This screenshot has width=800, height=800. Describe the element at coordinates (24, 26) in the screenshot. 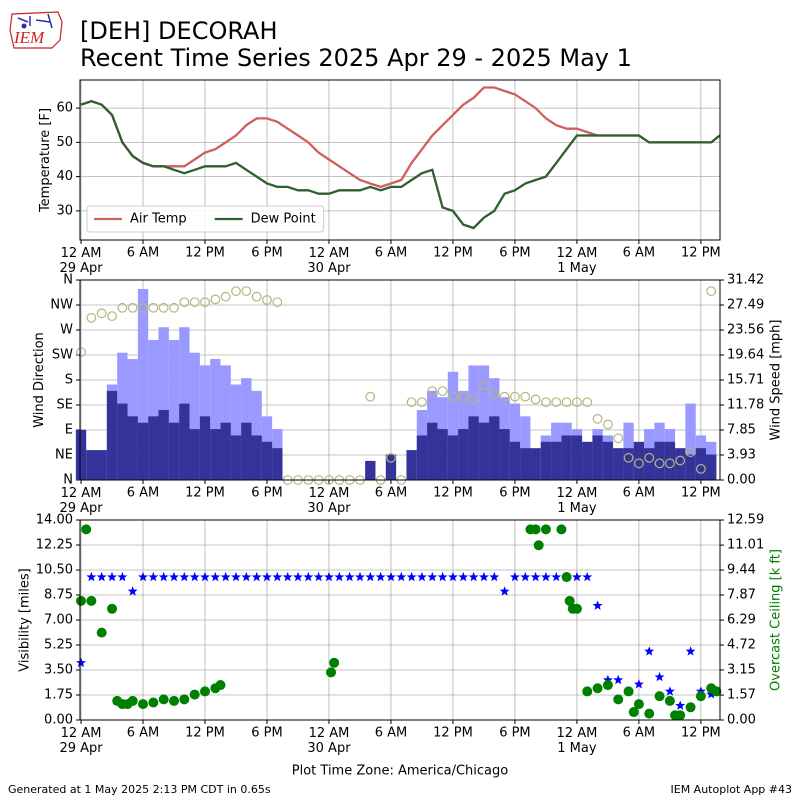

I see `logo-dot` at that location.